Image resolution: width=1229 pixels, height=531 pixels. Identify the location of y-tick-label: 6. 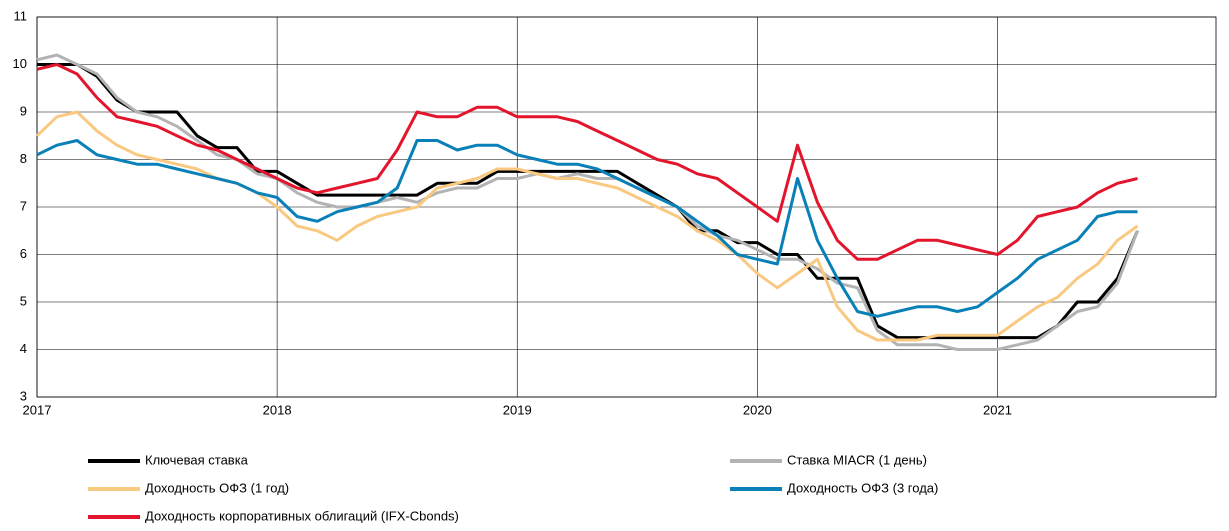
(23, 253).